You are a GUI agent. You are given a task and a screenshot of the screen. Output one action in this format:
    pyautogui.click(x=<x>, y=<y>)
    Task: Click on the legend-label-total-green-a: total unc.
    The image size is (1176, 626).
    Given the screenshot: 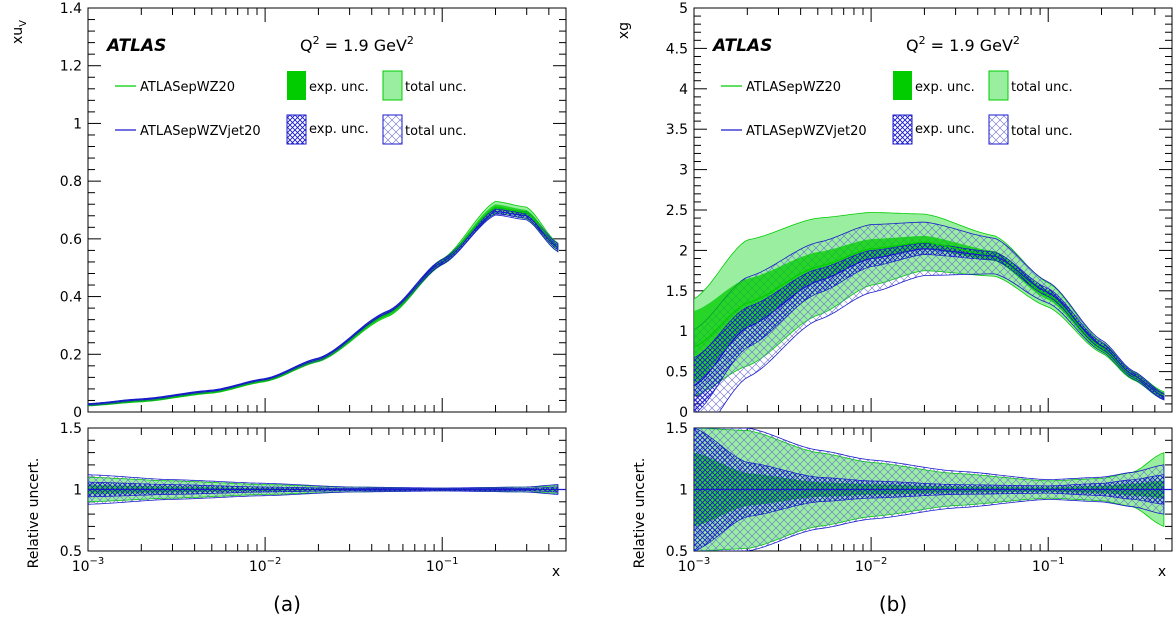 What is the action you would take?
    pyautogui.click(x=436, y=87)
    